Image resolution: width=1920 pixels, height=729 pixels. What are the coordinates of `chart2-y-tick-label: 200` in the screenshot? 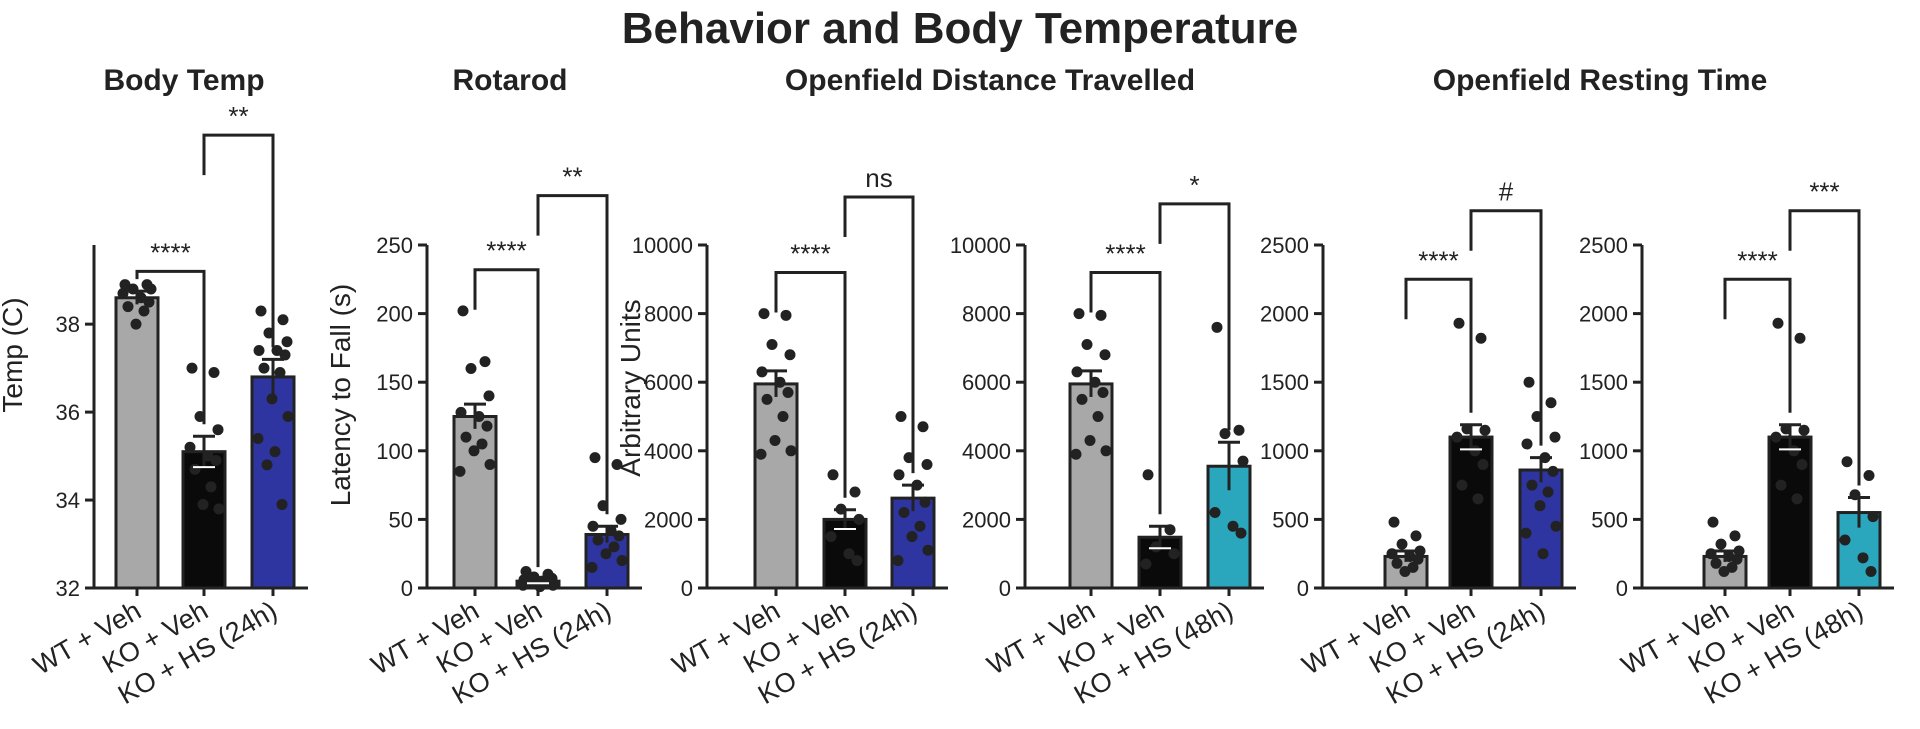 It's located at (394, 314).